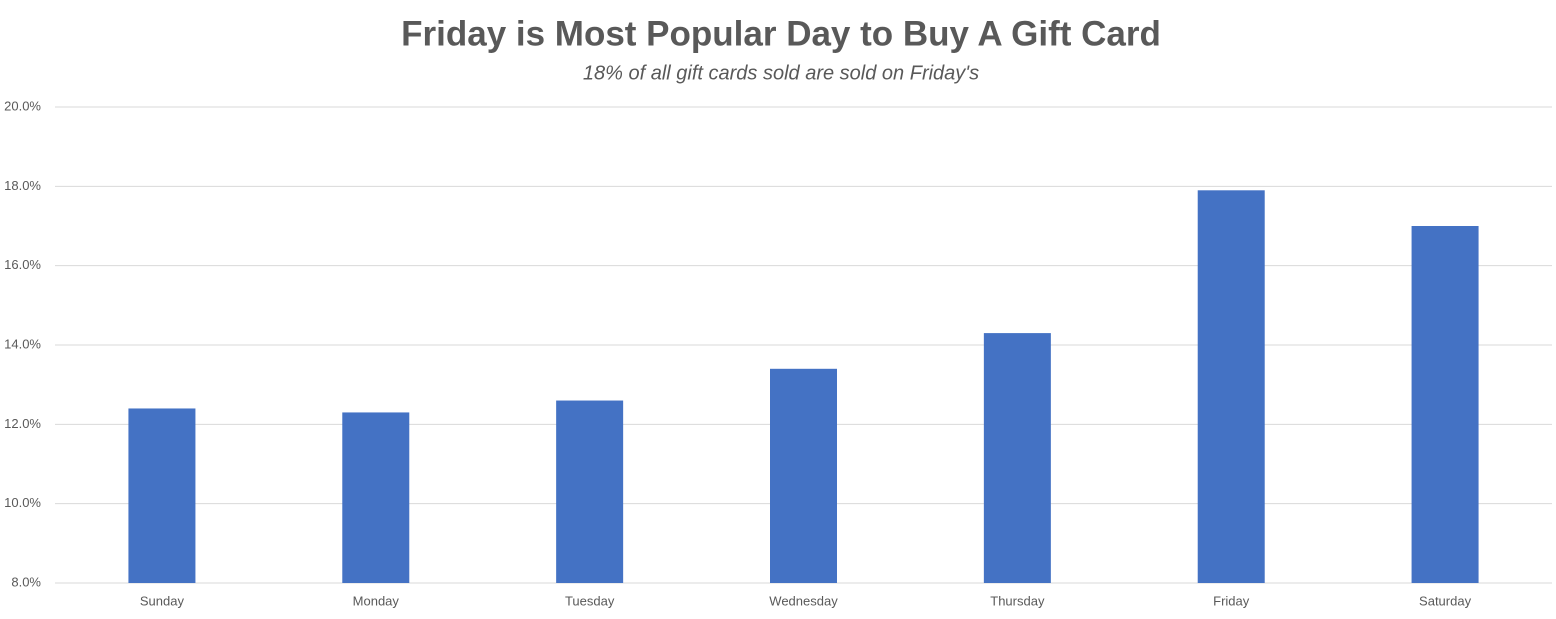  What do you see at coordinates (22, 502) in the screenshot?
I see `y-tick-label: 10.0%` at bounding box center [22, 502].